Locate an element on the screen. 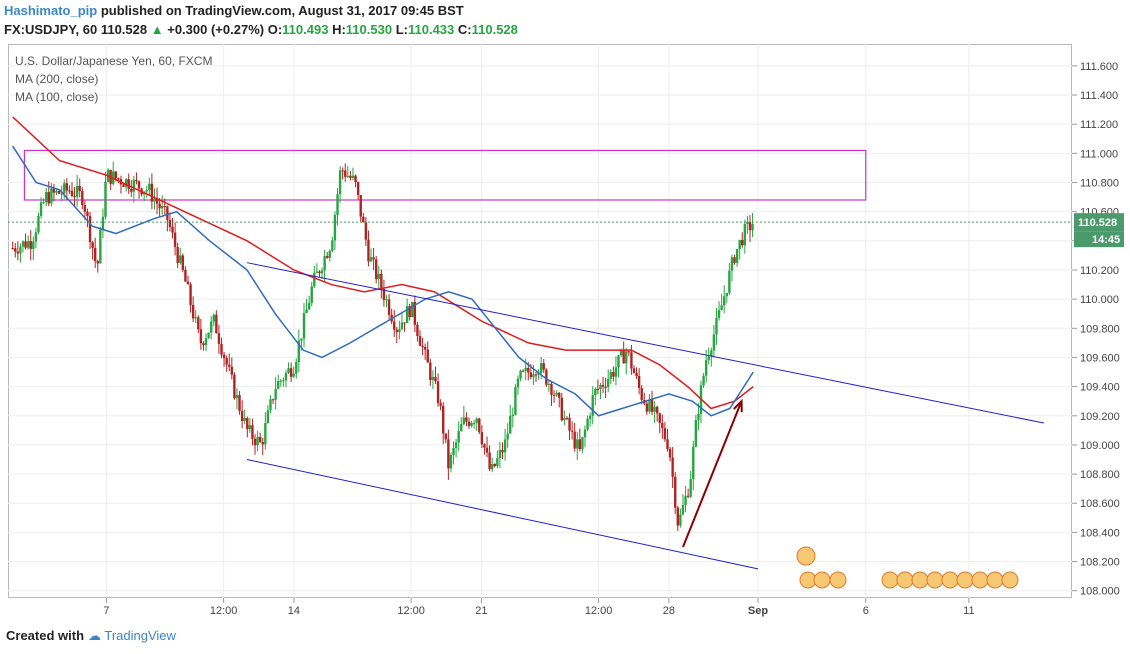 The width and height of the screenshot is (1130, 654). x-tick-label: 12:00 is located at coordinates (599, 611).